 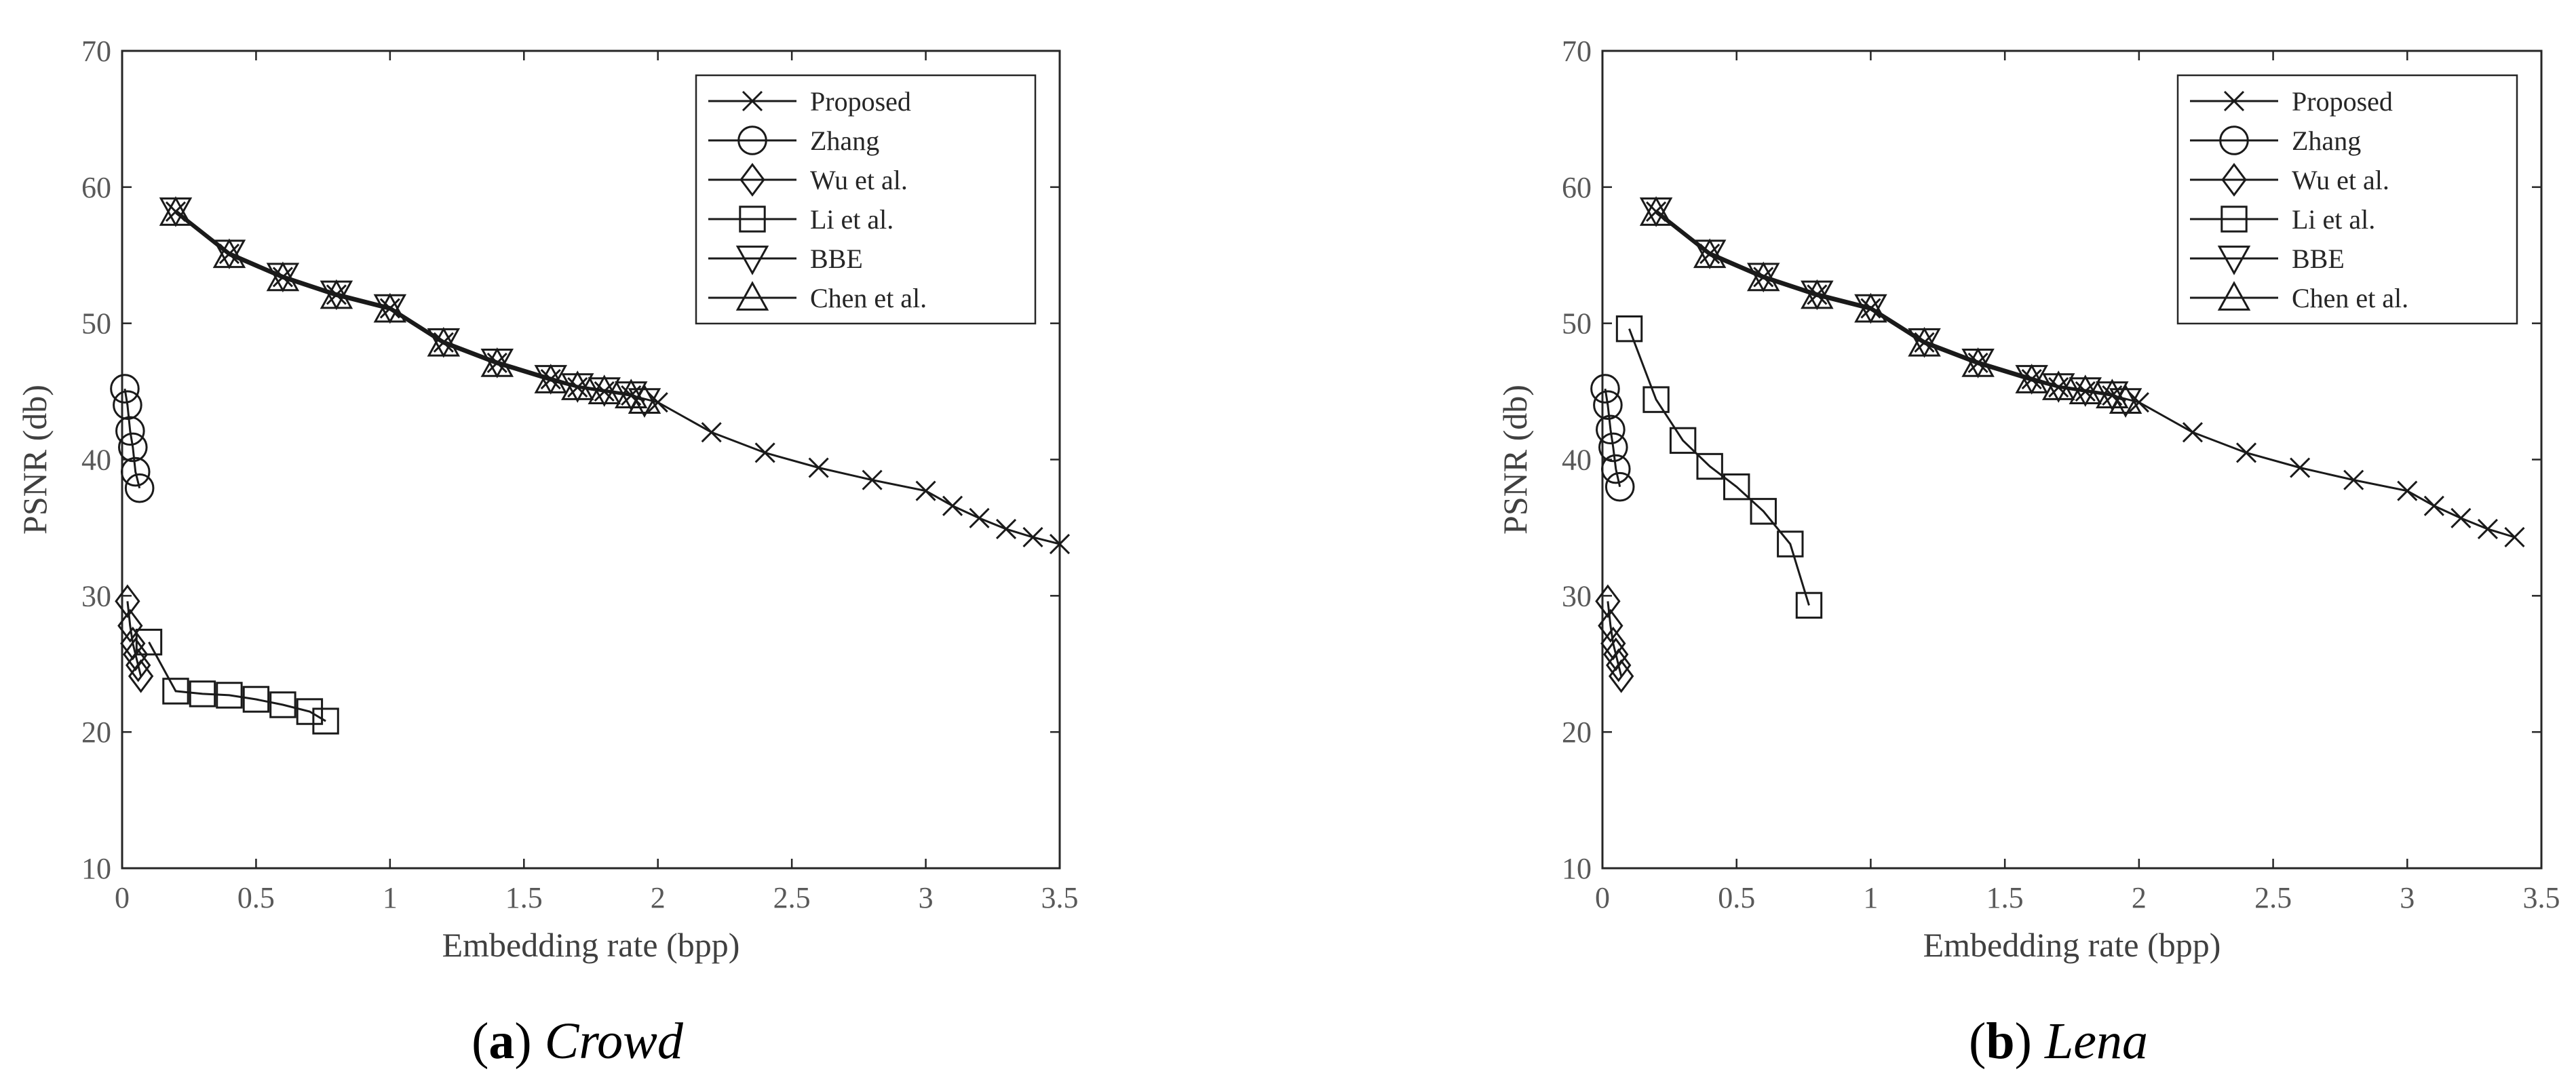 I want to click on y-tick-label: 70, so click(x=1577, y=52).